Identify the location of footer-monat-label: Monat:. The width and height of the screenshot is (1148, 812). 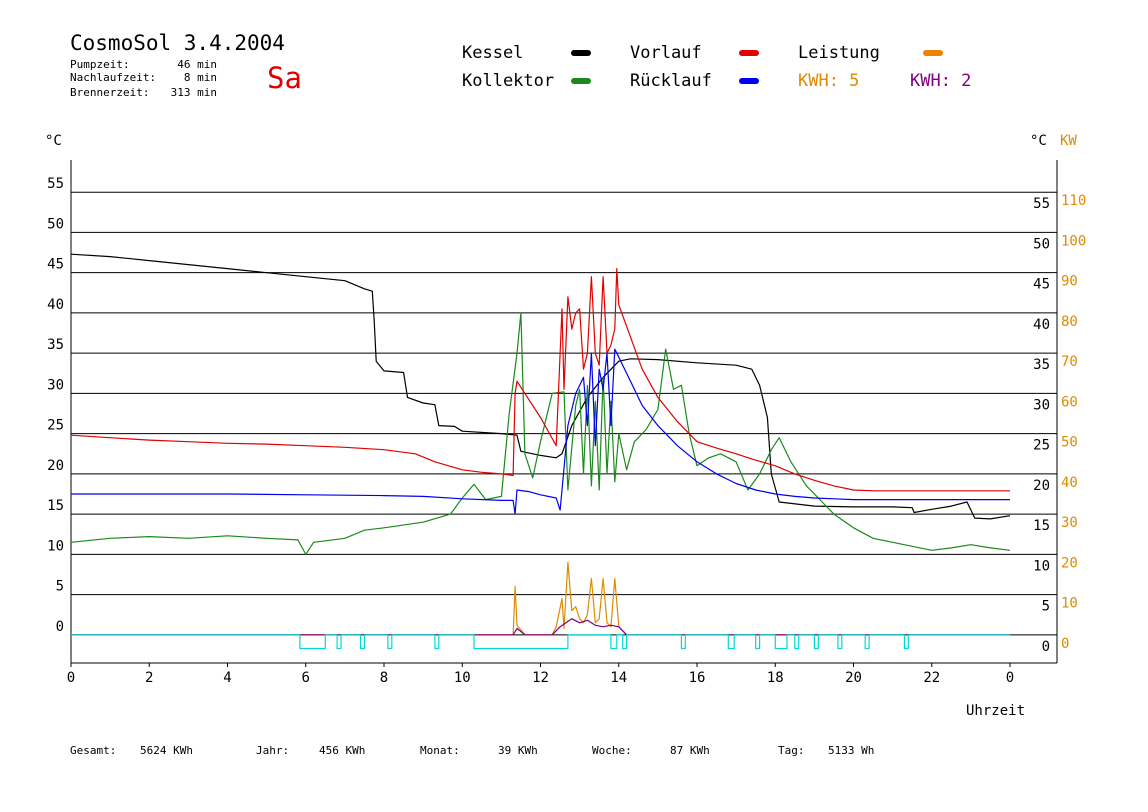
(440, 750).